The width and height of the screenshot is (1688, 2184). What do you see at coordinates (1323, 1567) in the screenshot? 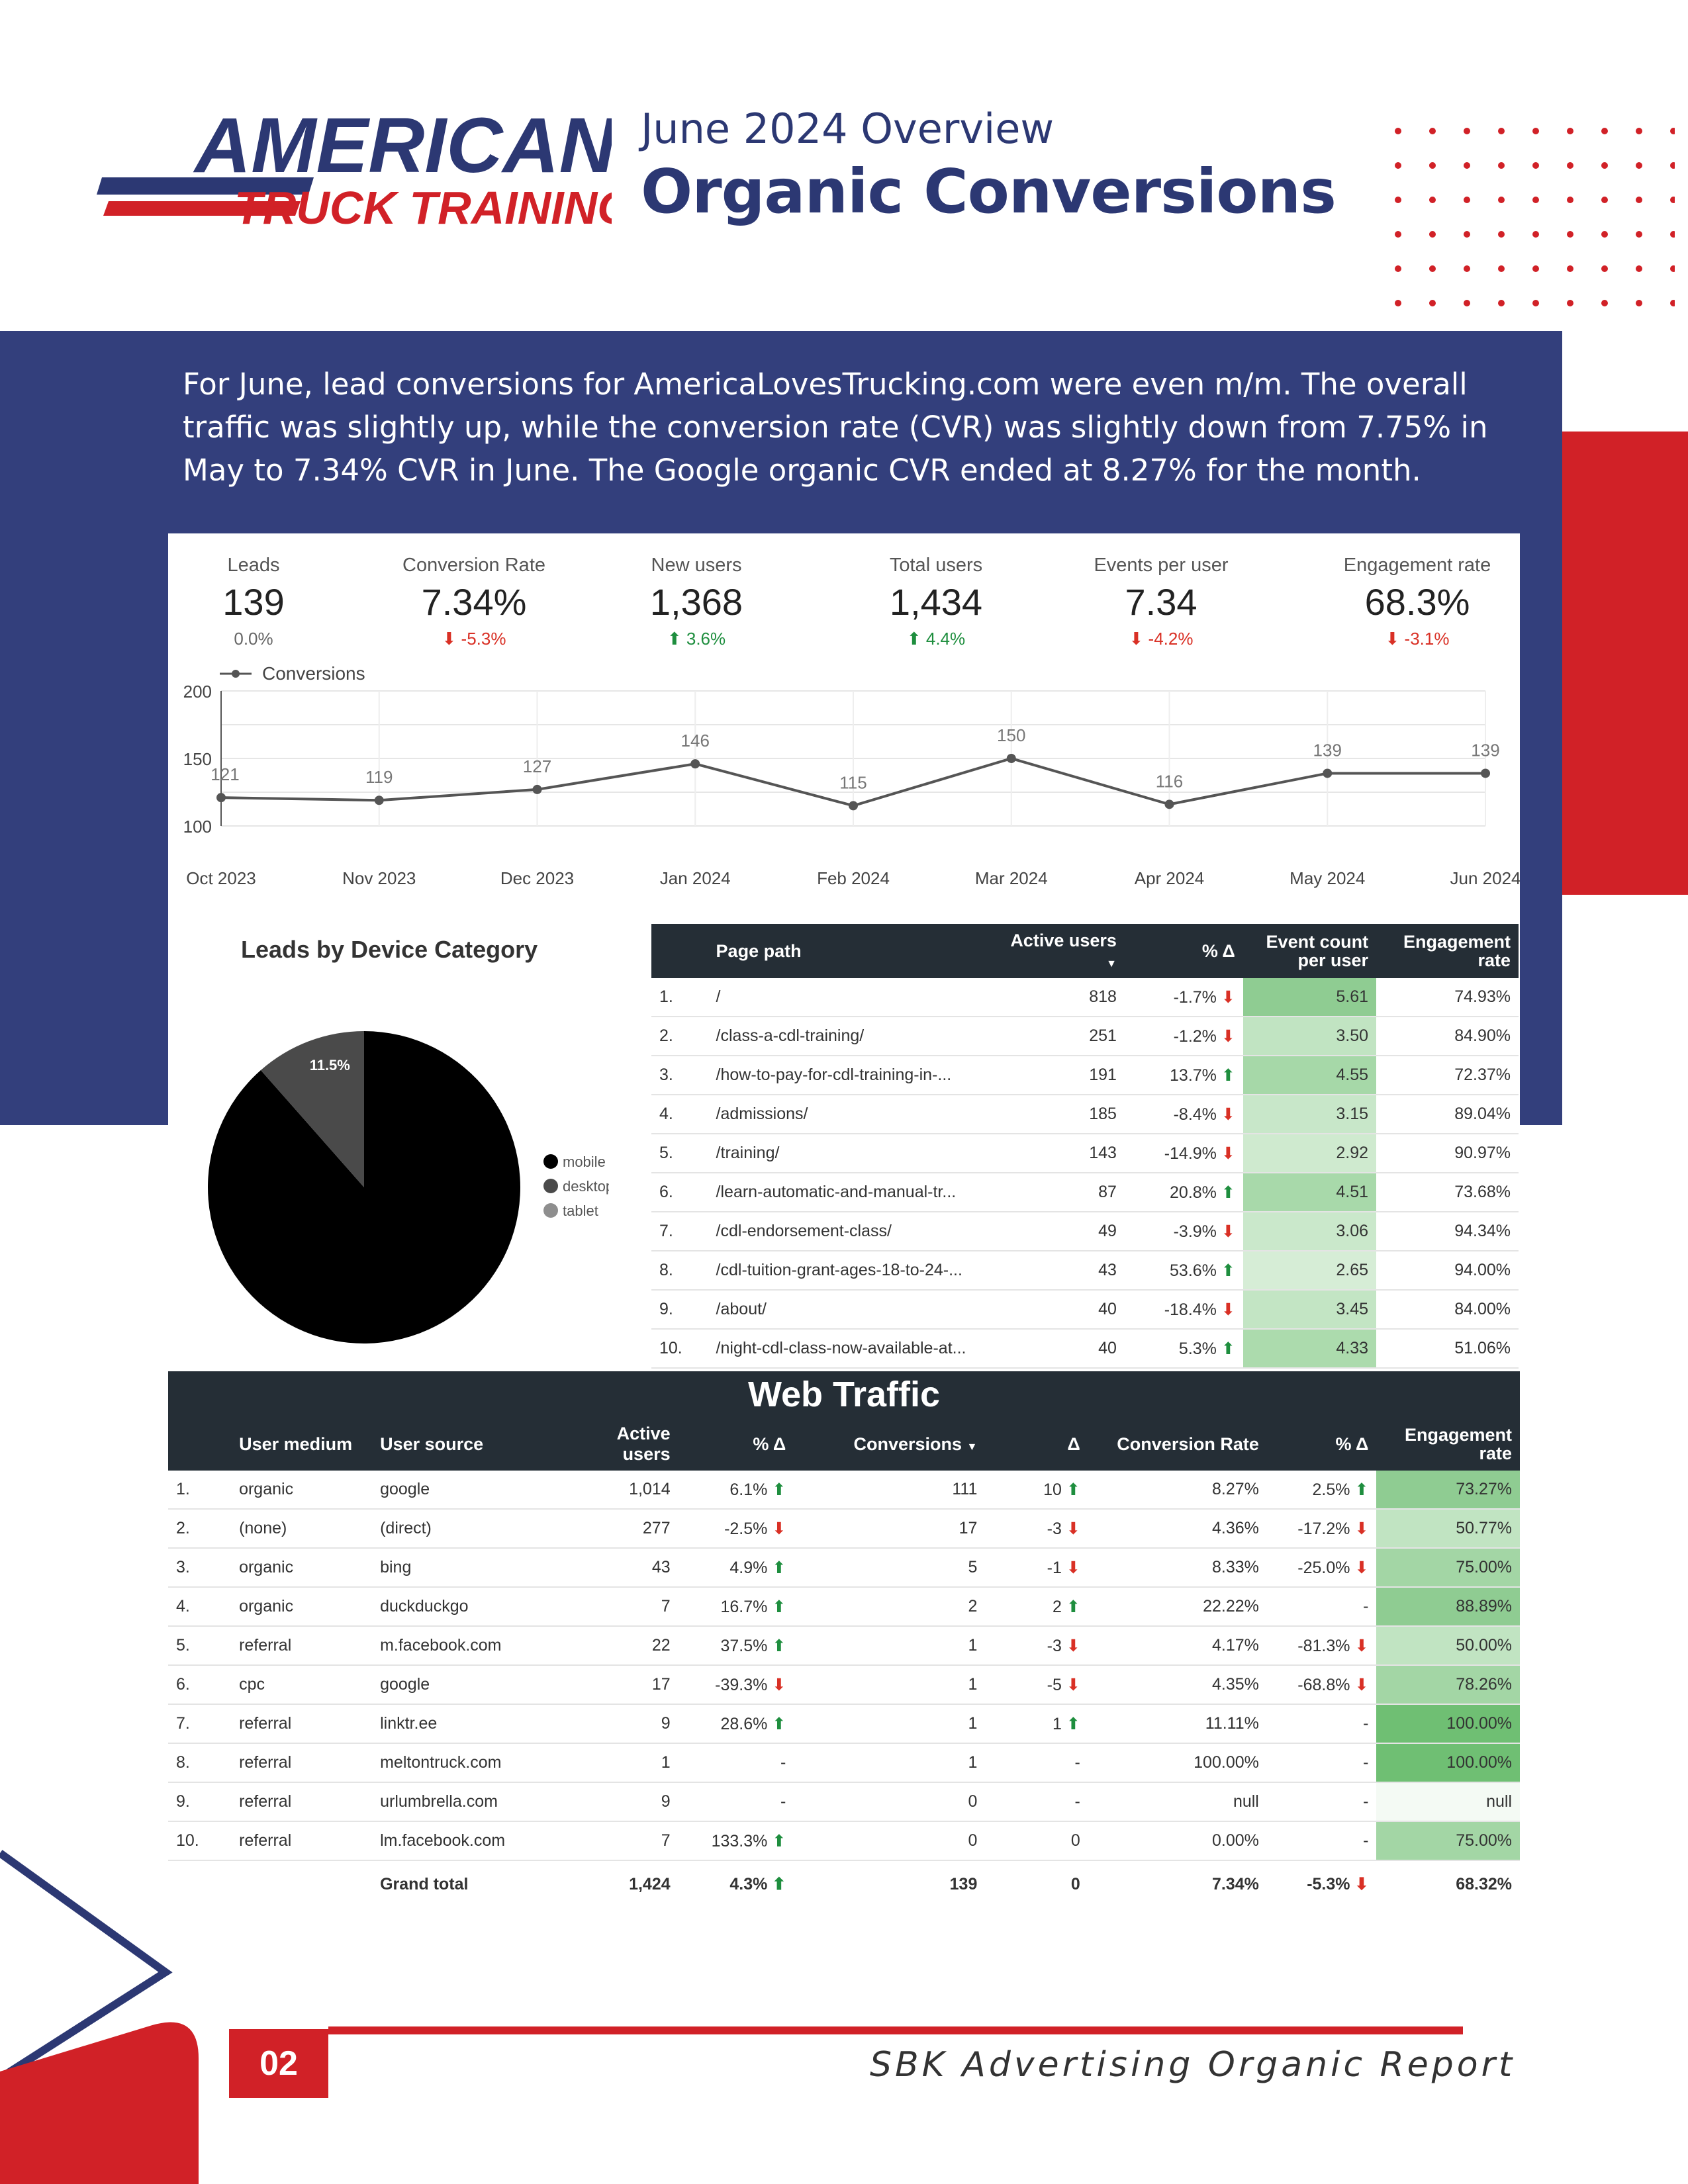
I see `delta-value: -25.0%` at bounding box center [1323, 1567].